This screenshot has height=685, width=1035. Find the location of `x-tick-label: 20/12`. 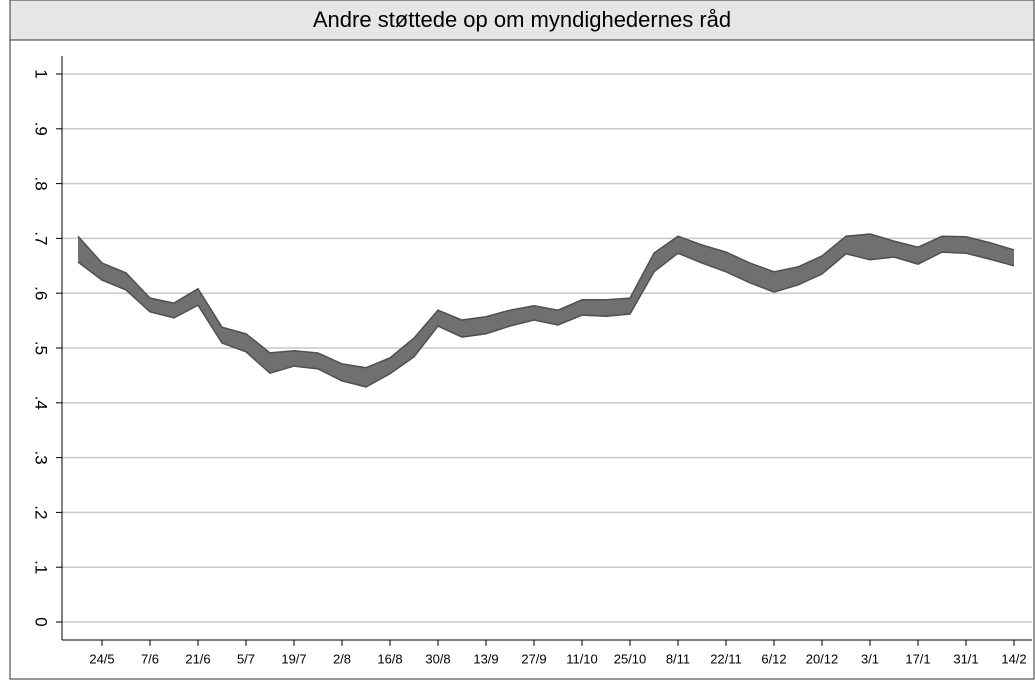

x-tick-label: 20/12 is located at coordinates (822, 658).